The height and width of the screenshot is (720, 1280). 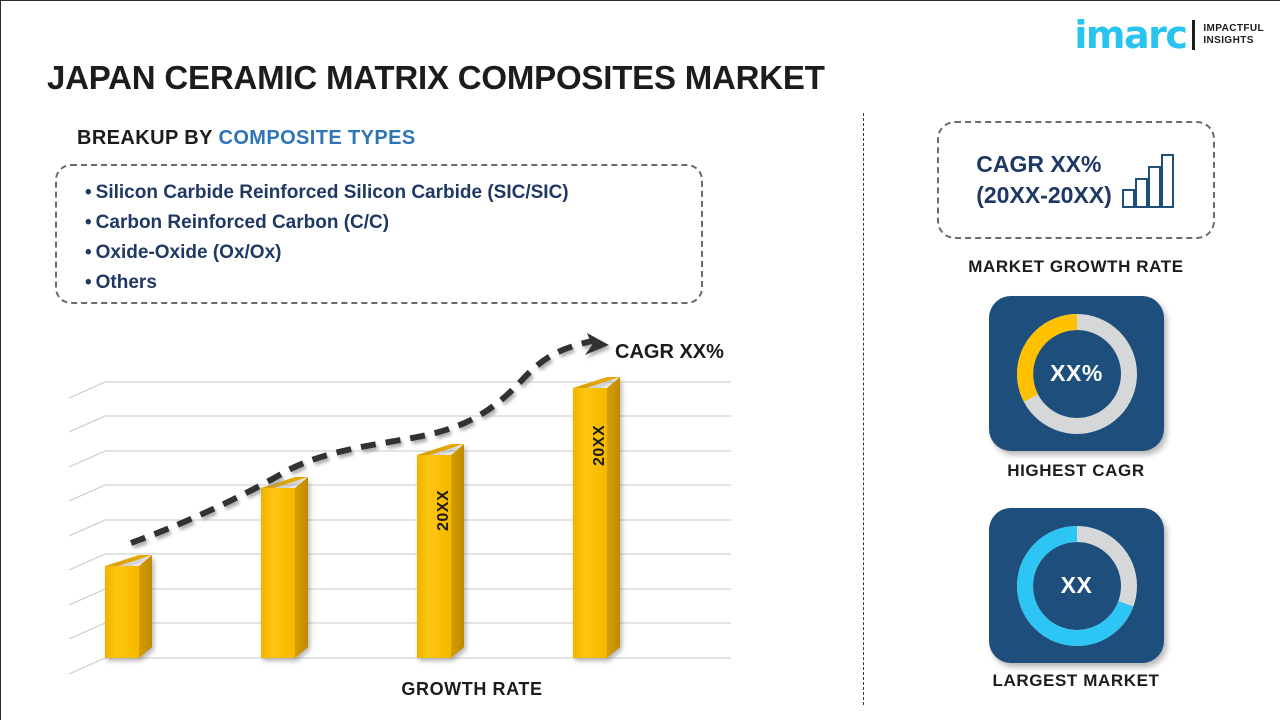 I want to click on highest-cagr-value: XX%, so click(x=1076, y=373).